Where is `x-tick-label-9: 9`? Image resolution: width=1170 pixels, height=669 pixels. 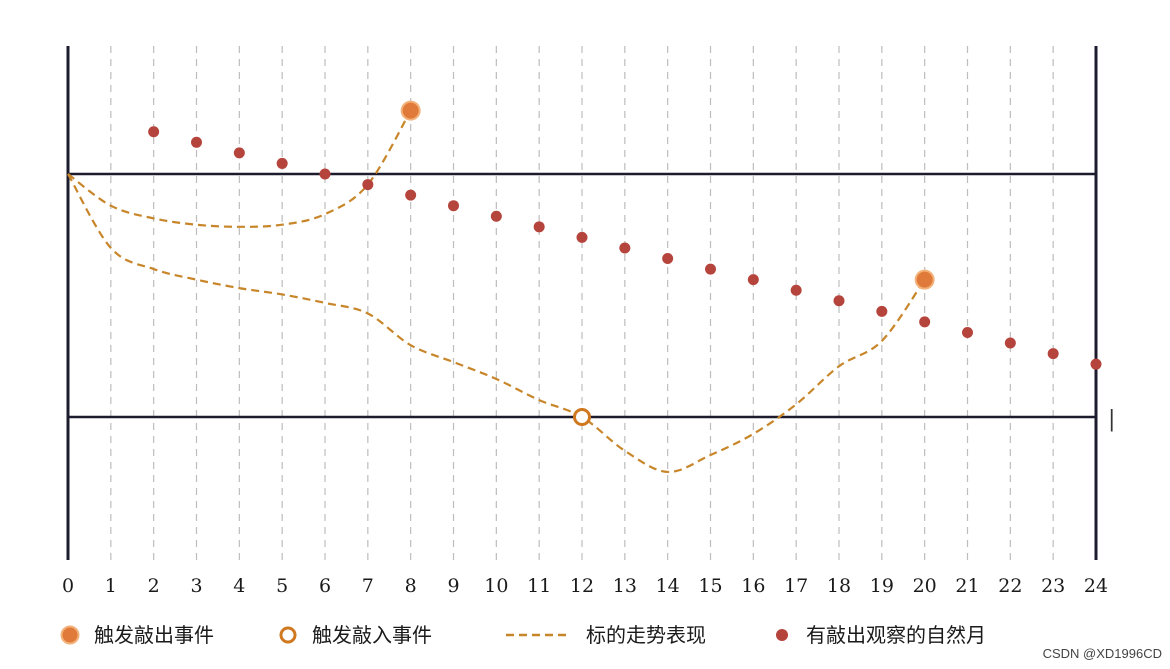 x-tick-label-9: 9 is located at coordinates (453, 586).